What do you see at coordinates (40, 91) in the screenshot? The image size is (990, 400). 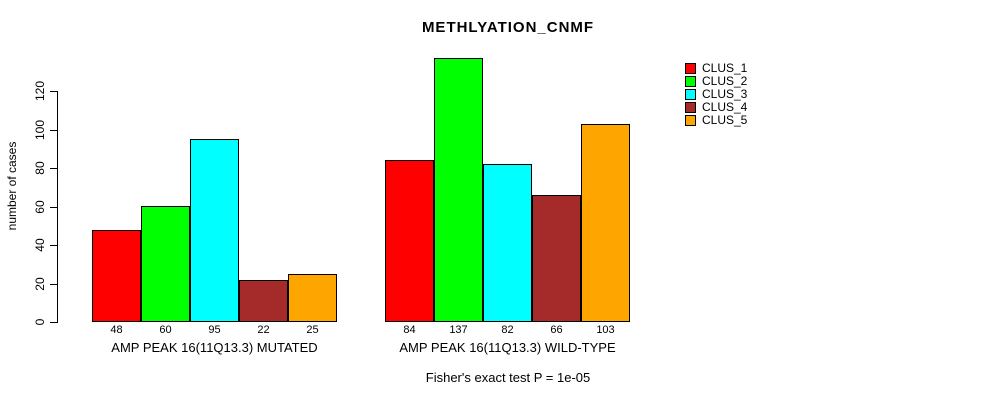 I see `y-tick-label: 120` at bounding box center [40, 91].